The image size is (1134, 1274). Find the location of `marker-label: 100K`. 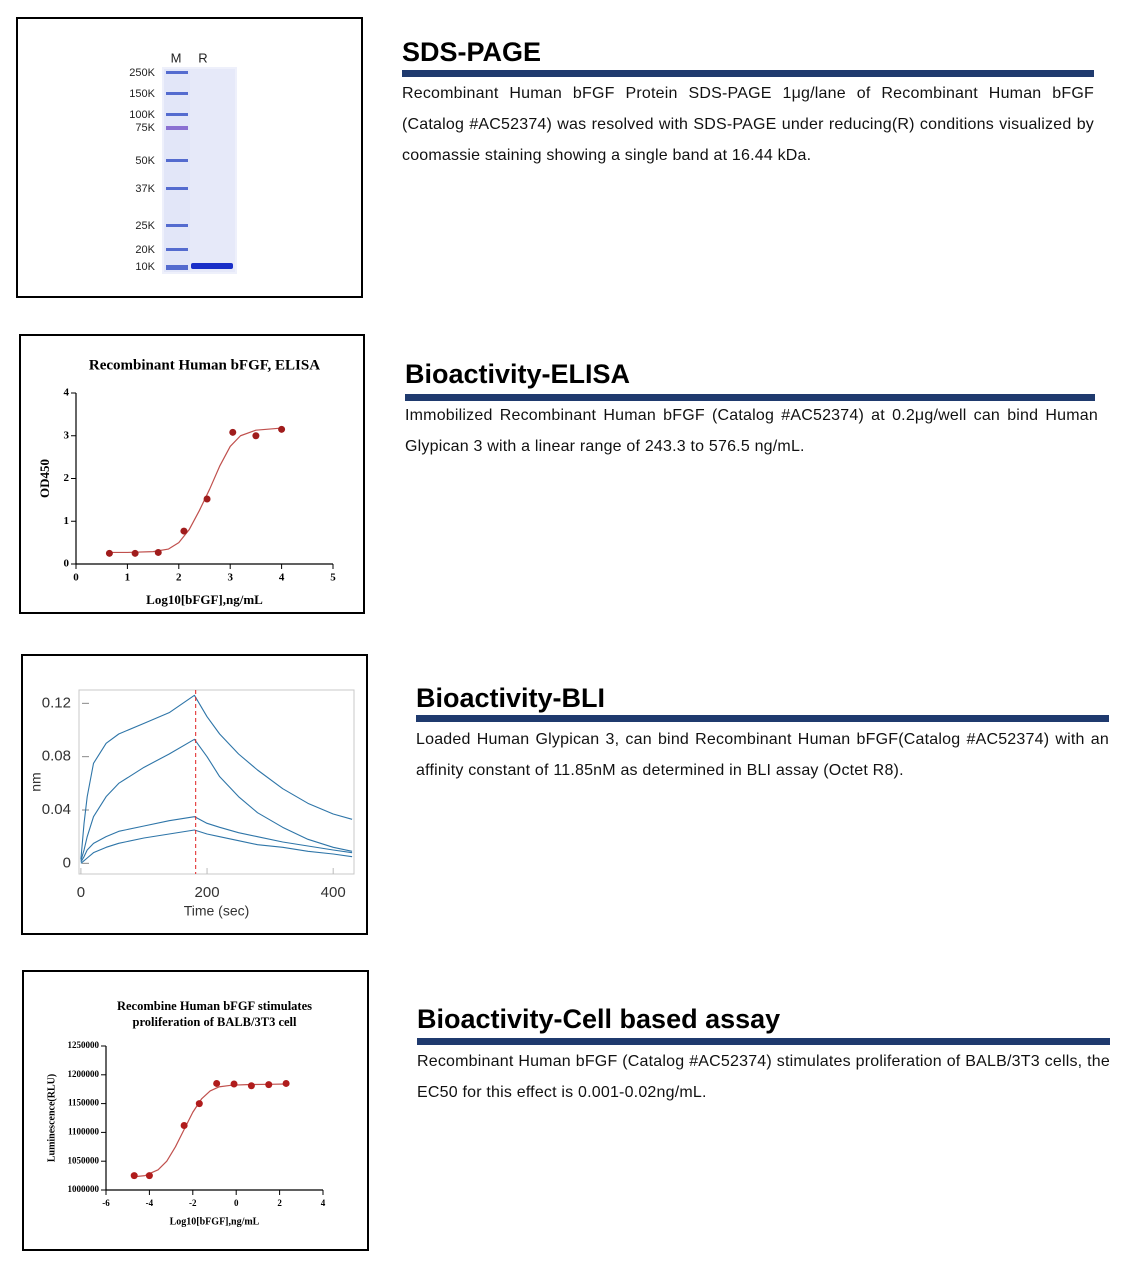

marker-label: 100K is located at coordinates (142, 115).